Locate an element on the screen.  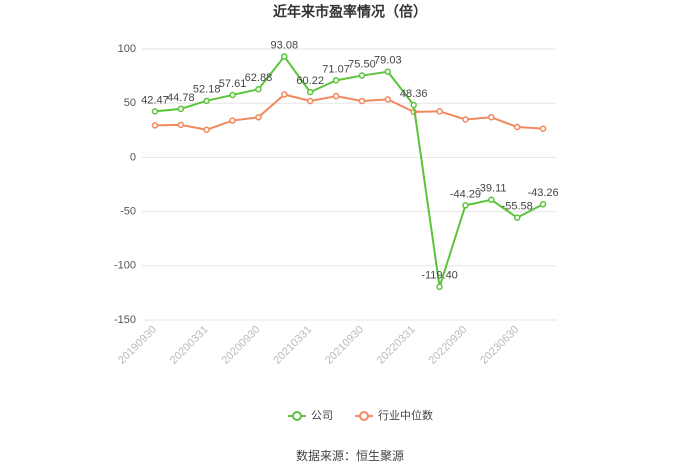
chart-title: 近年来市盈率情况（倍） is located at coordinates (350, 12).